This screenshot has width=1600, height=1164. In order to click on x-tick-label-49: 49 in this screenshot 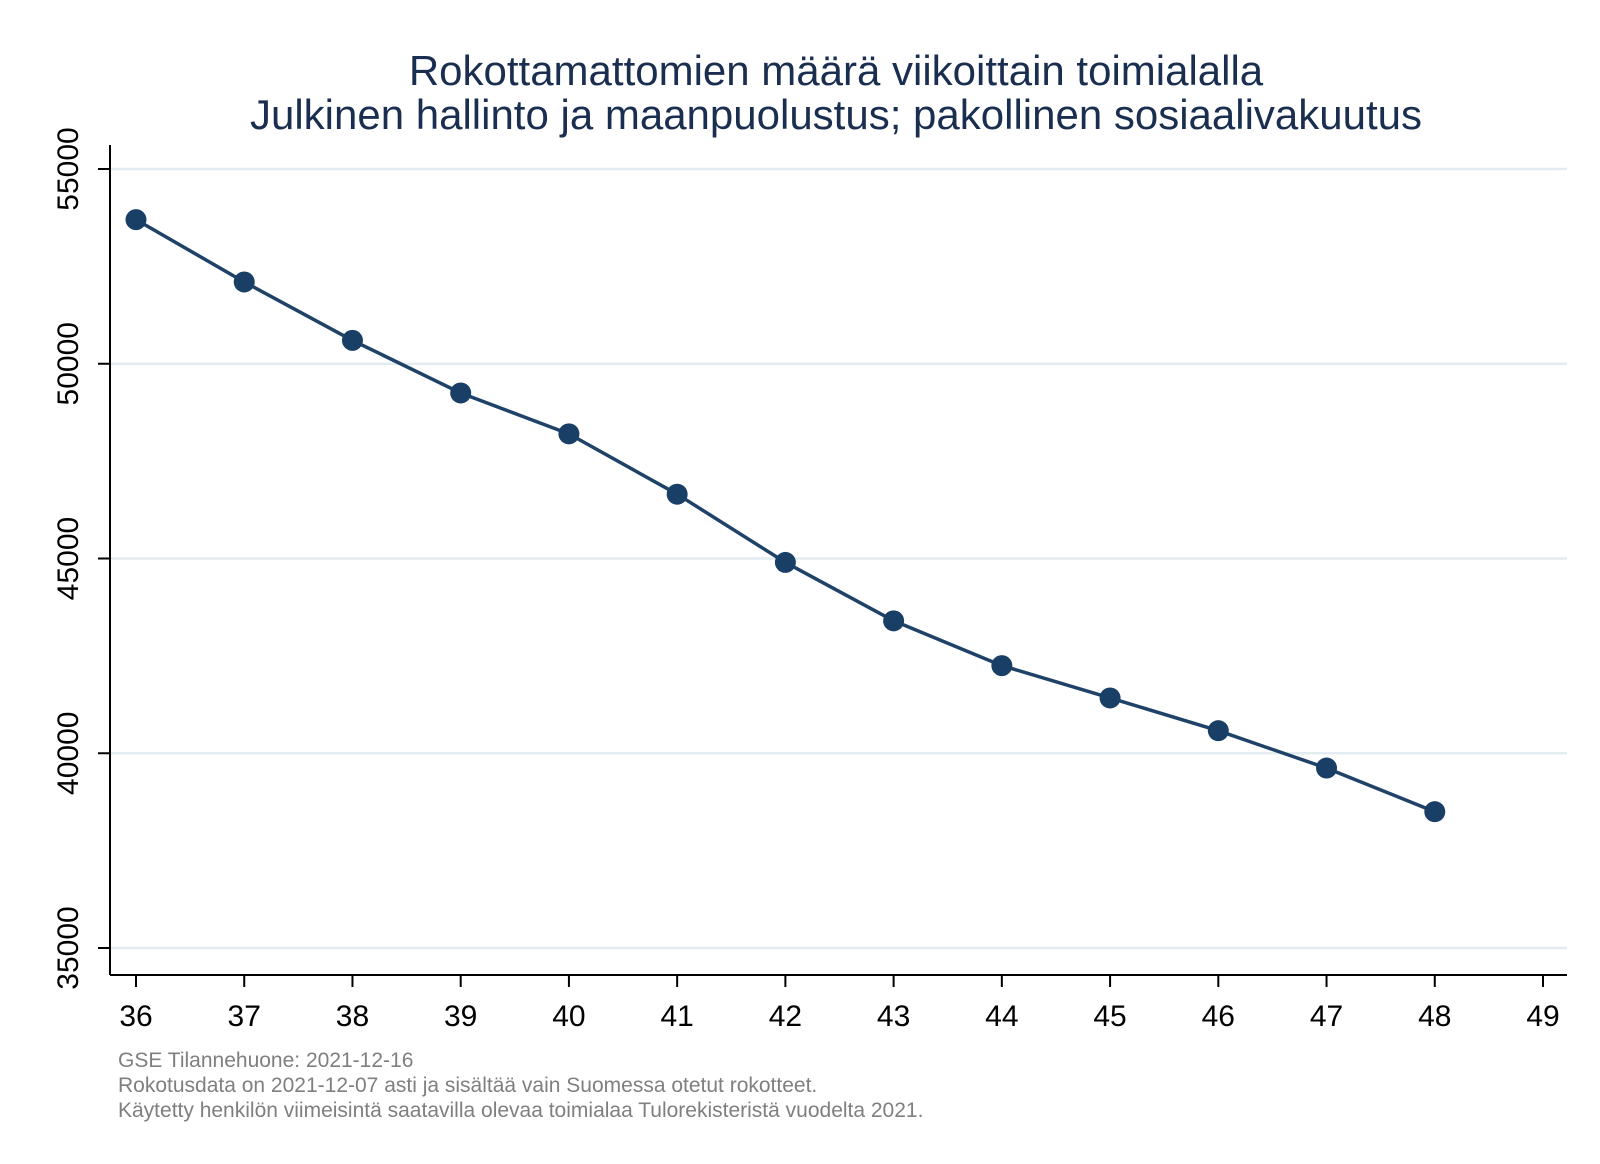, I will do `click(1542, 1016)`.